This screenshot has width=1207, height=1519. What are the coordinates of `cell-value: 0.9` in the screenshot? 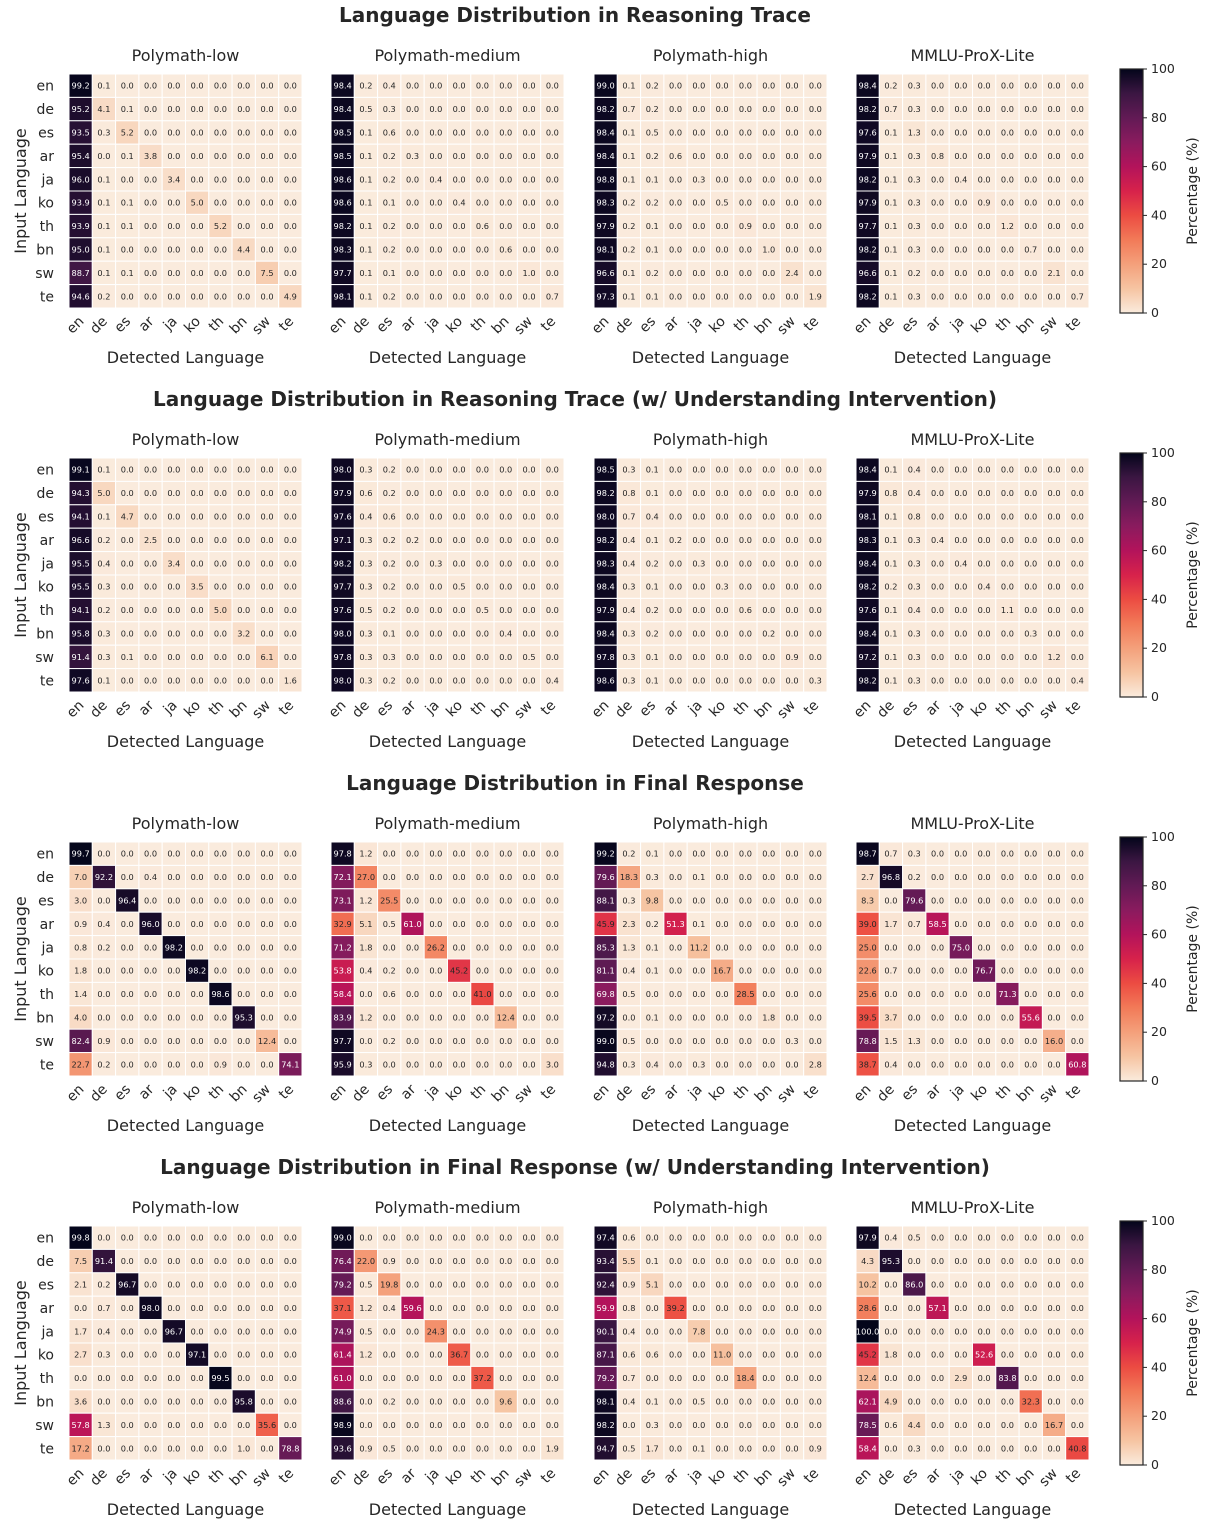 It's located at (103, 1041).